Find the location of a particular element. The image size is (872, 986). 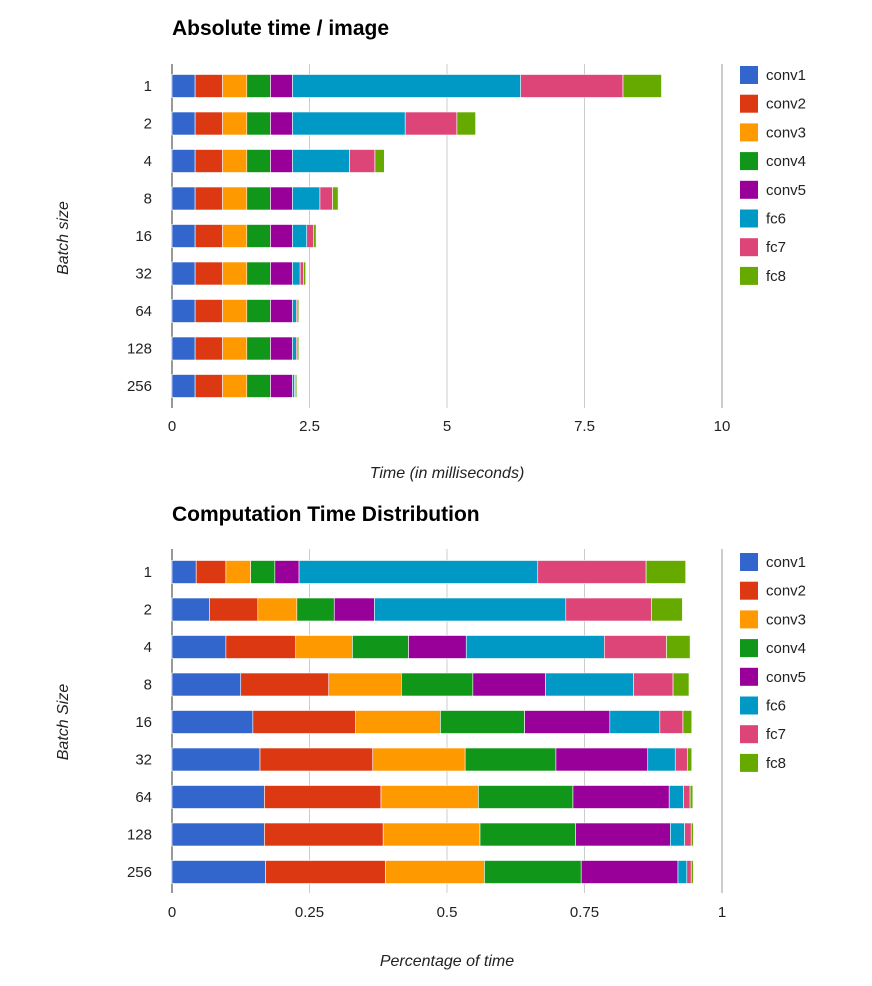

category-label: 64 is located at coordinates (143, 797).